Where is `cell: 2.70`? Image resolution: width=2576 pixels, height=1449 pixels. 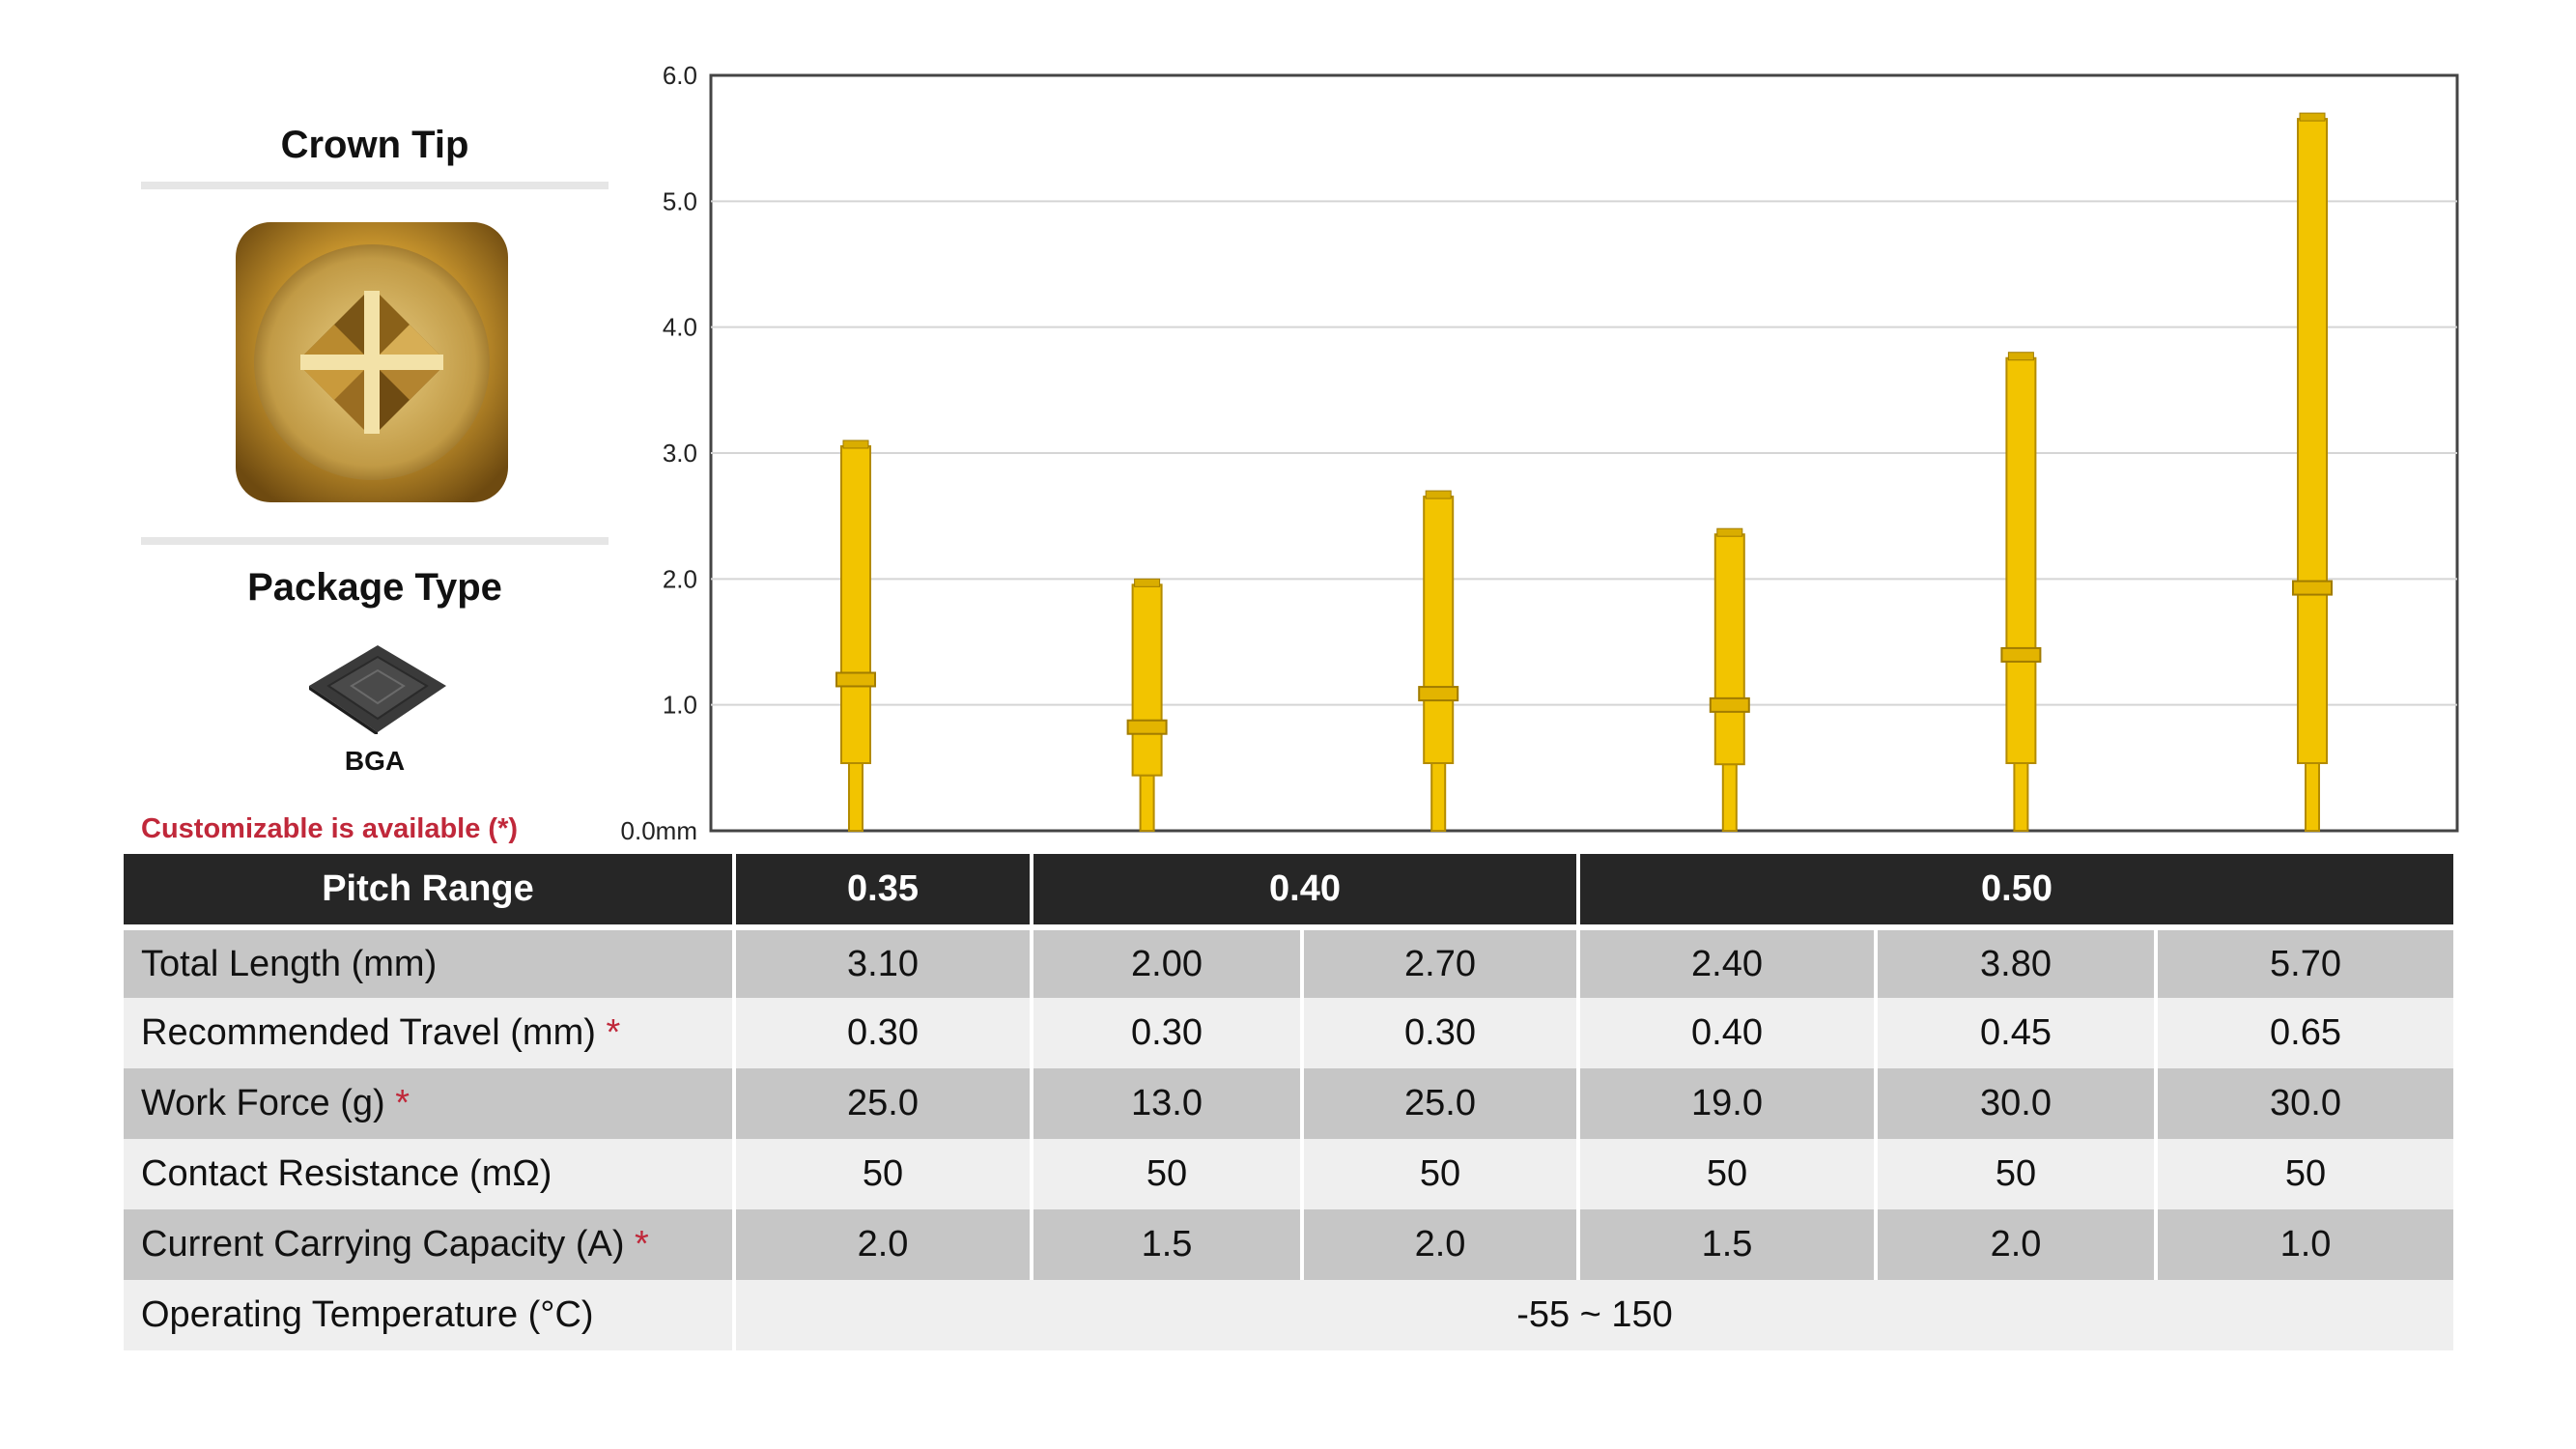 cell: 2.70 is located at coordinates (1441, 962).